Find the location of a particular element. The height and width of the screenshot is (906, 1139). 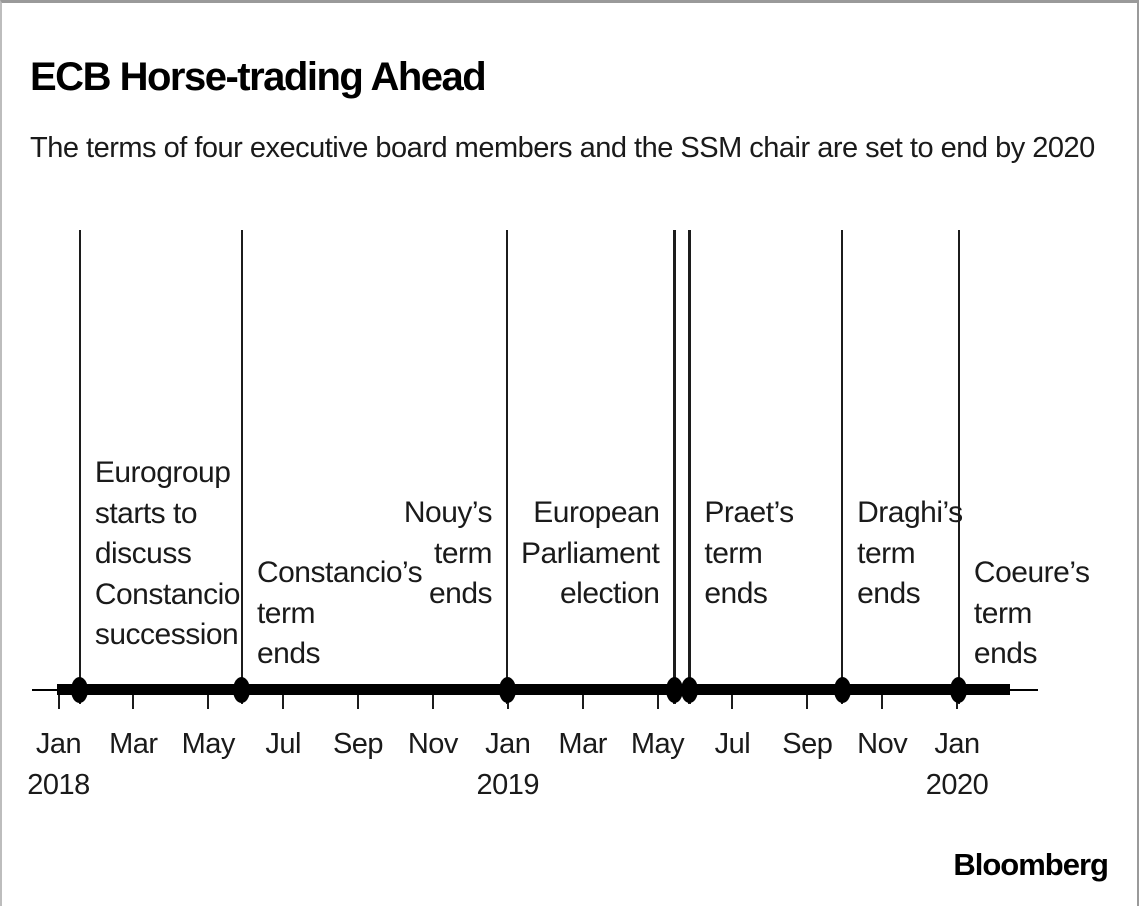

event-line-nouy-term-ends is located at coordinates (507, 467).